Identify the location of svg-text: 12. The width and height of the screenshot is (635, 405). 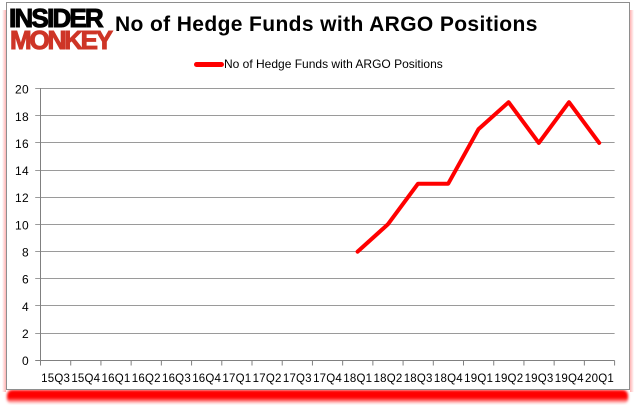
(22, 198).